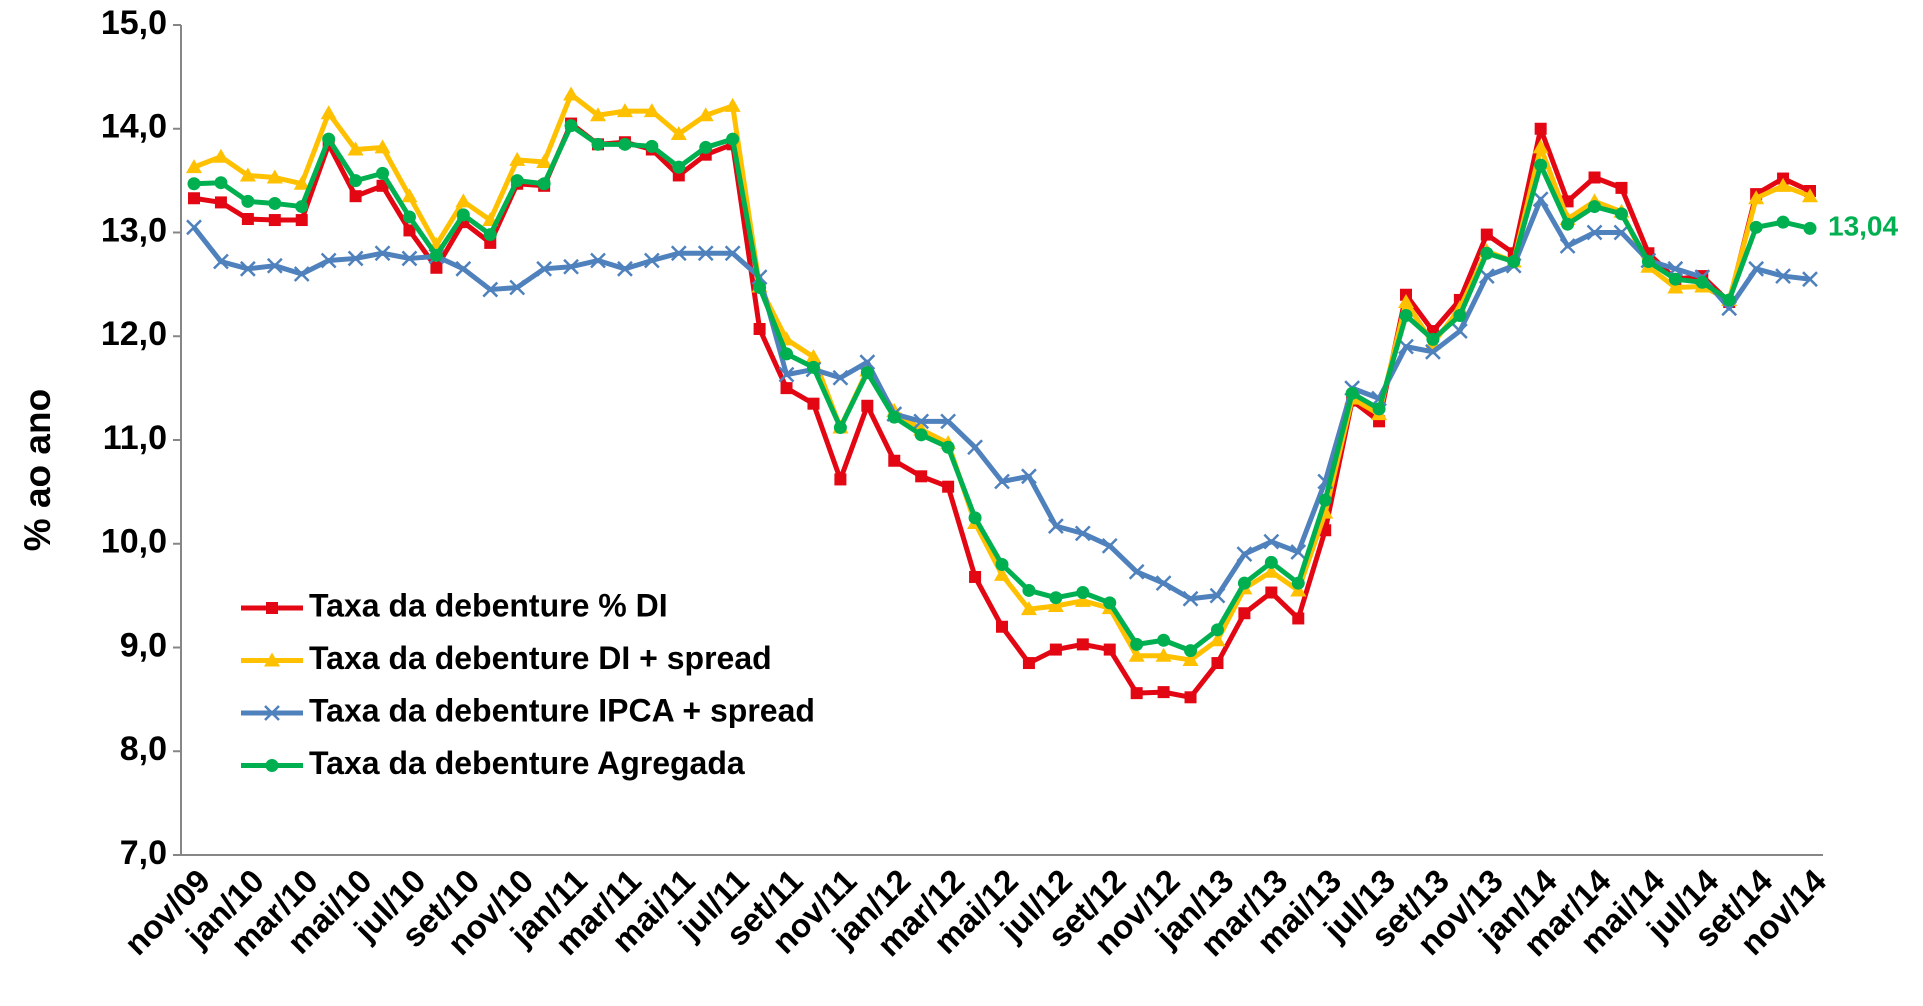 This screenshot has width=1923, height=1006. What do you see at coordinates (143, 749) in the screenshot?
I see `y-tick-label: 8,0` at bounding box center [143, 749].